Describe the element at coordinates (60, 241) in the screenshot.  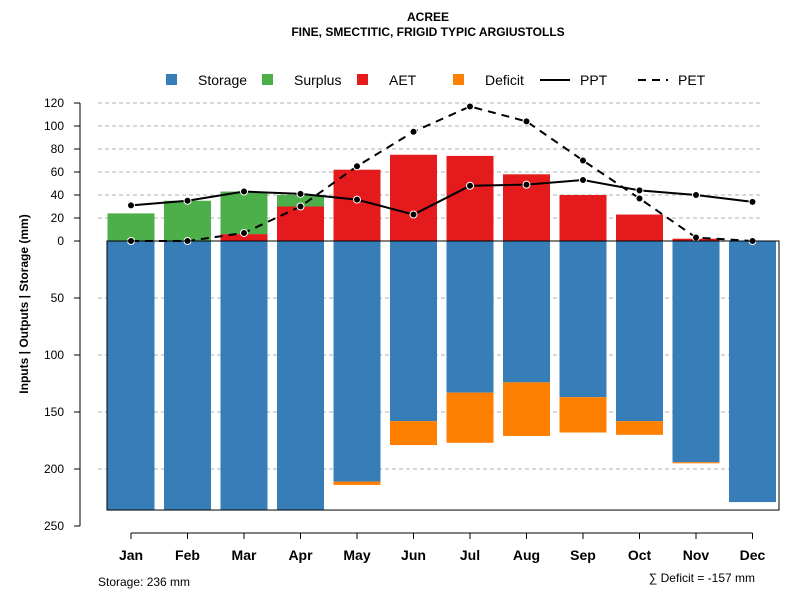
I see `y-tick-label: 0` at that location.